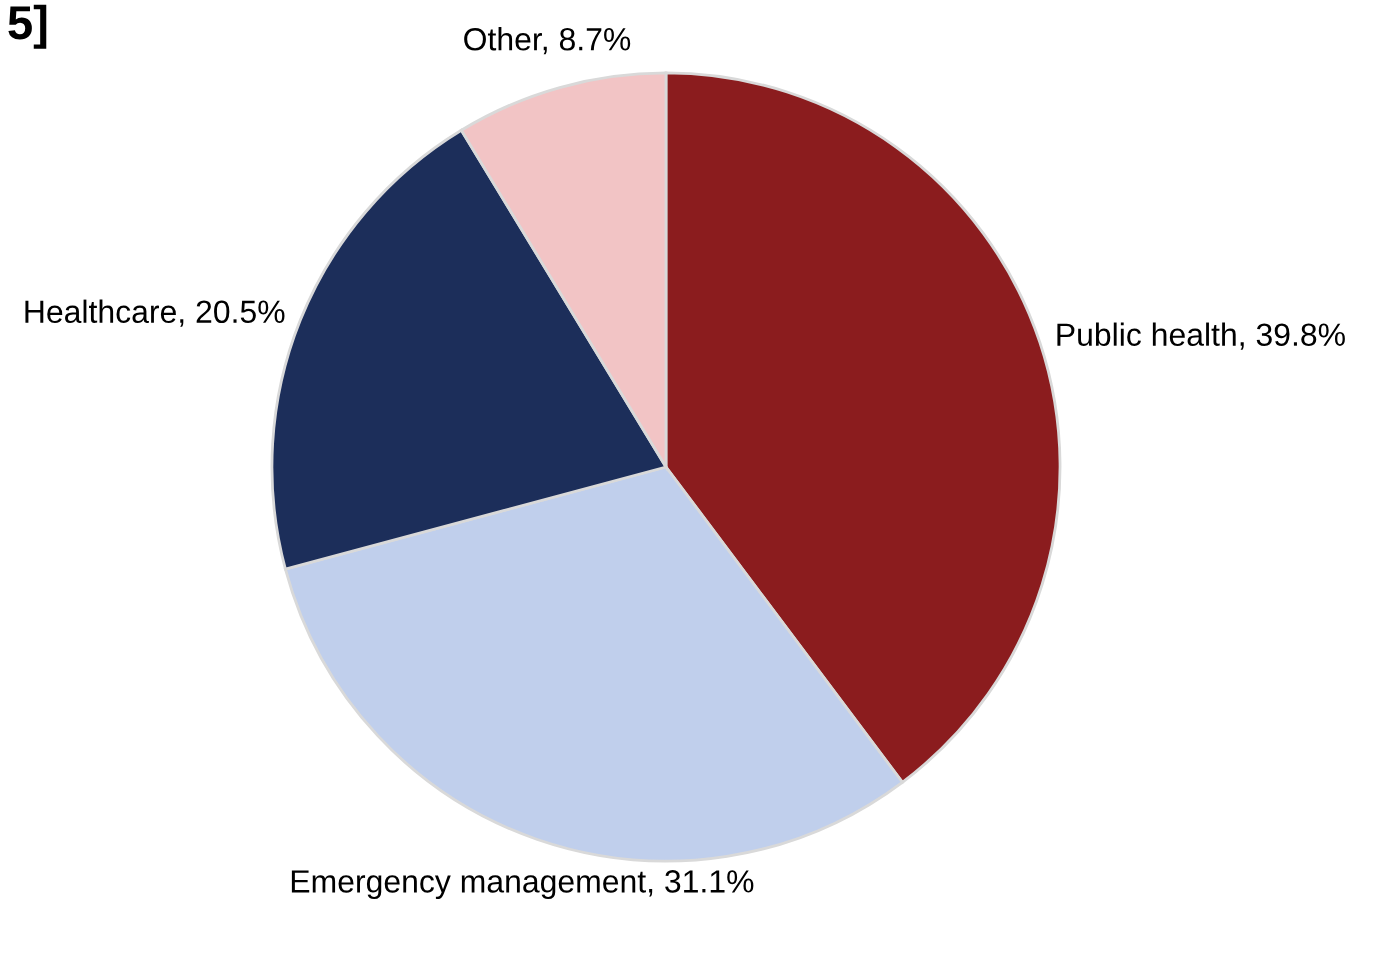  Describe the element at coordinates (522, 885) in the screenshot. I see `slice-label: Emergency management, 31.1%` at that location.